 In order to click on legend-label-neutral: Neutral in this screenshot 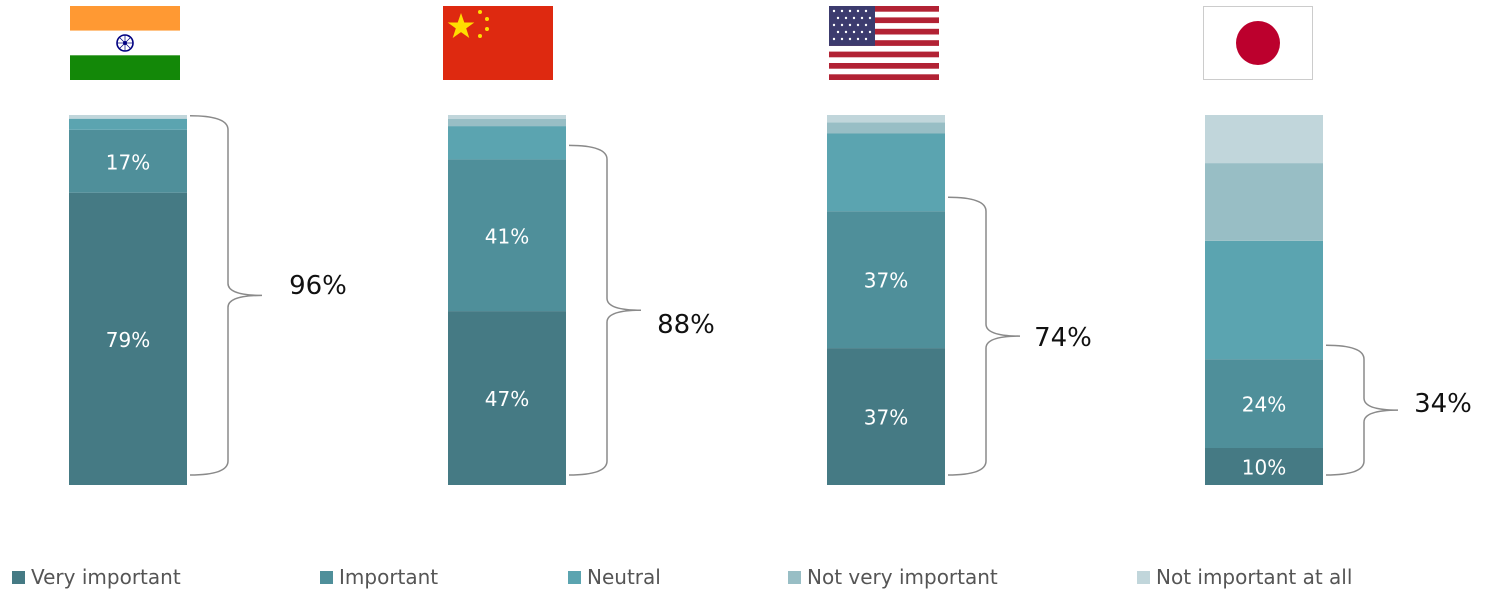, I will do `click(624, 577)`.